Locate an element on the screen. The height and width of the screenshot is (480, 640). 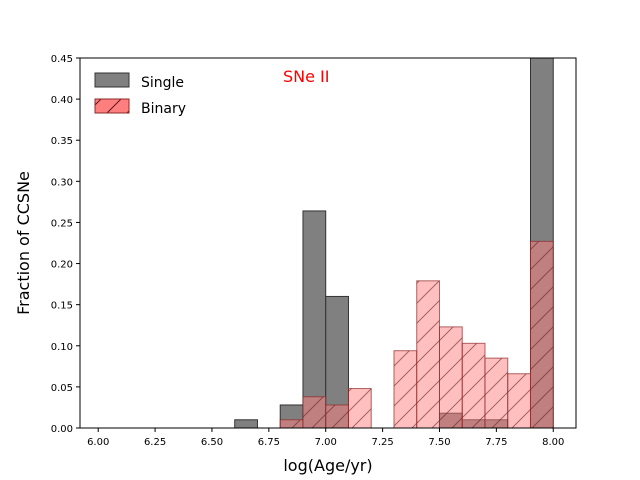
y-axis-label: Fraction of CCSNe is located at coordinates (23, 243).